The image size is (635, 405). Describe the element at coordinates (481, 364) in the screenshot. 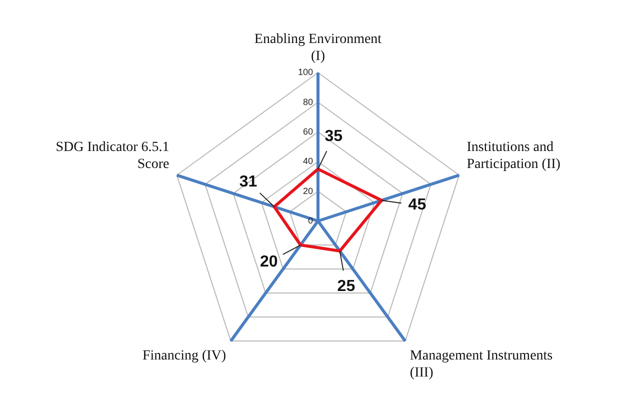

I see `spoke-label: Management Instruments (III)` at that location.